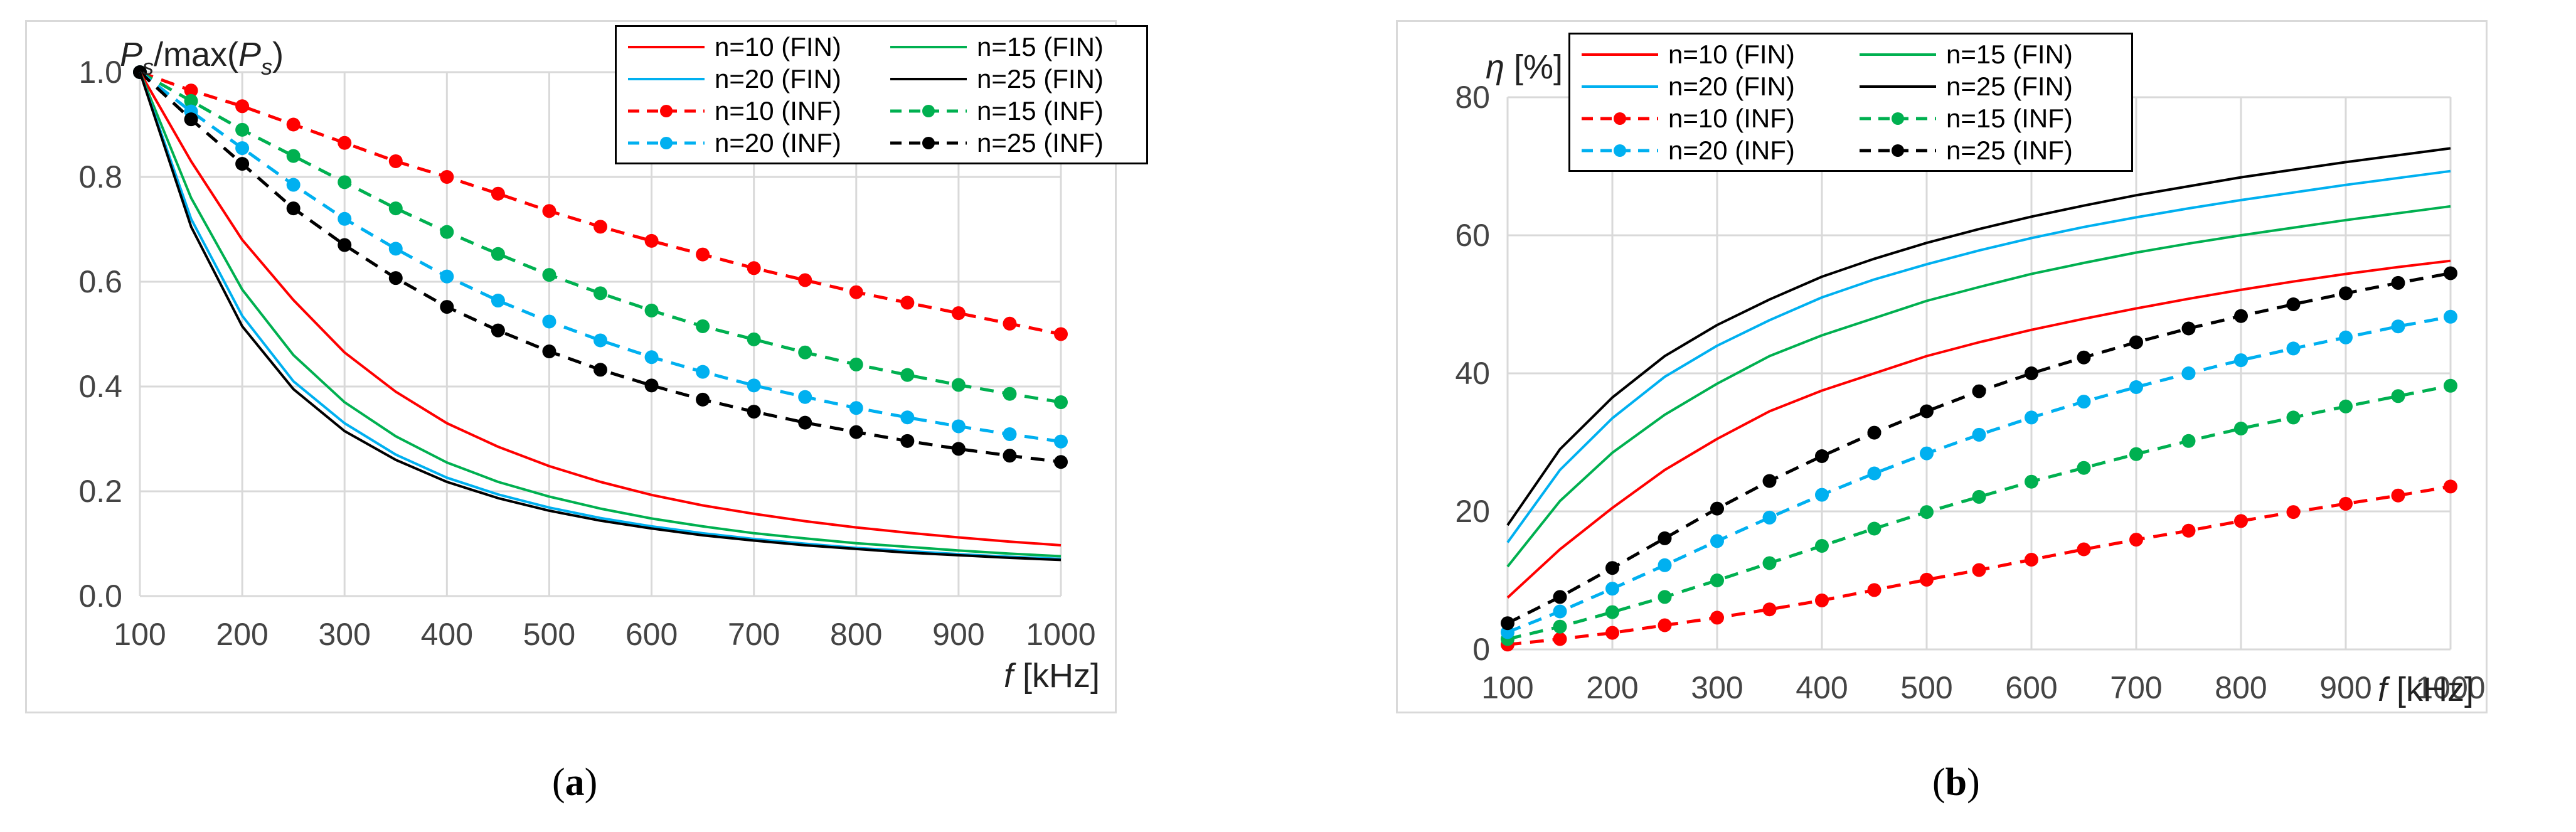  Describe the element at coordinates (856, 634) in the screenshot. I see `chart-a-x-tick-label: 800` at that location.